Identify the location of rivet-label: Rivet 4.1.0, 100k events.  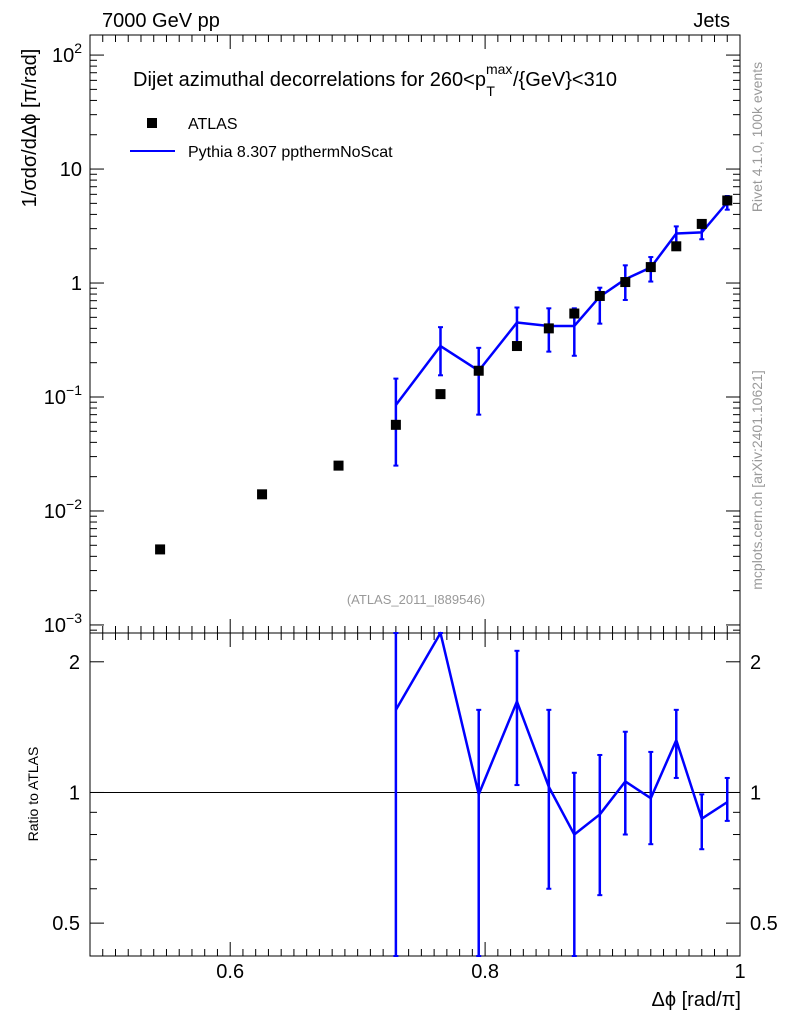
(757, 137).